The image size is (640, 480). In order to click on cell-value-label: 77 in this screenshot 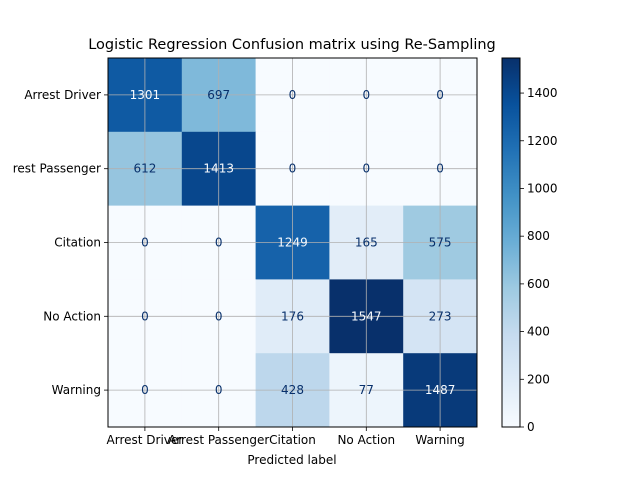, I will do `click(366, 390)`.